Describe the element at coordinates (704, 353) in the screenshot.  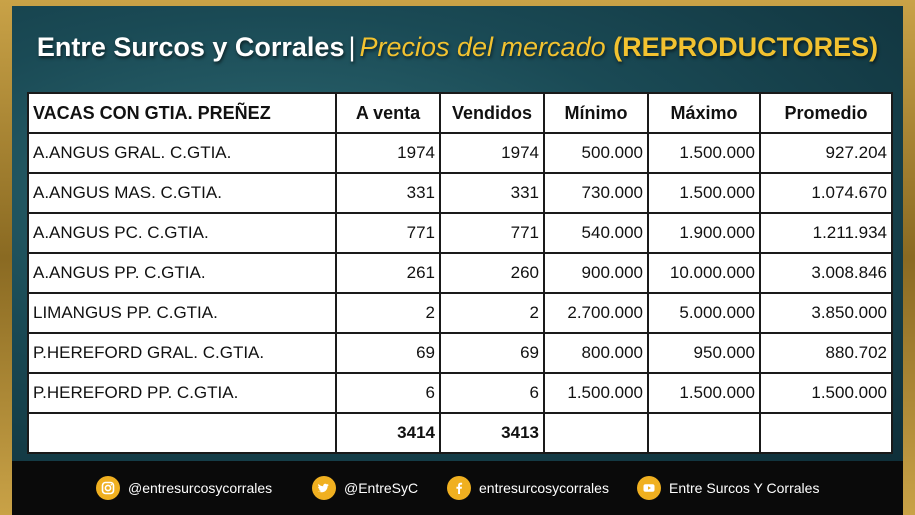
I see `cell-max: 950.000` at that location.